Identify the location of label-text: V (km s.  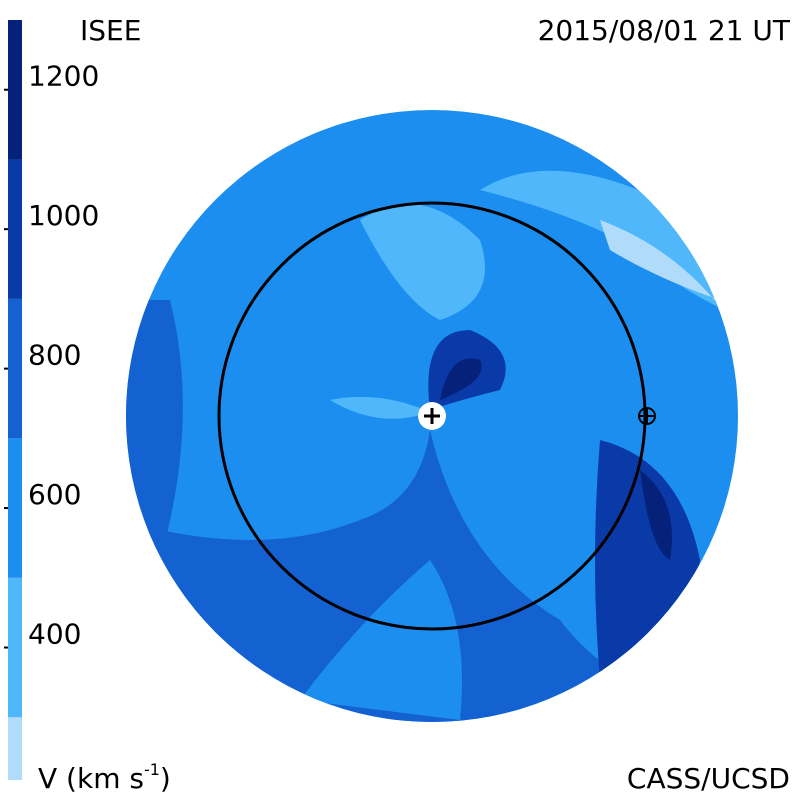
(91, 778).